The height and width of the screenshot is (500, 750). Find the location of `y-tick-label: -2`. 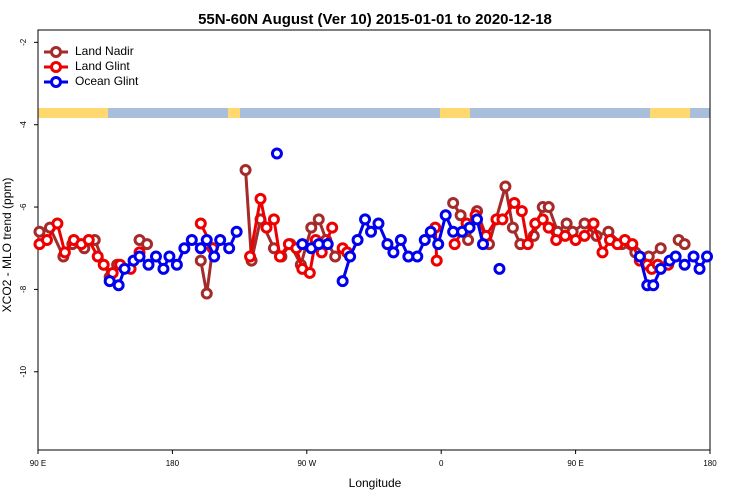

y-tick-label: -2 is located at coordinates (23, 42).